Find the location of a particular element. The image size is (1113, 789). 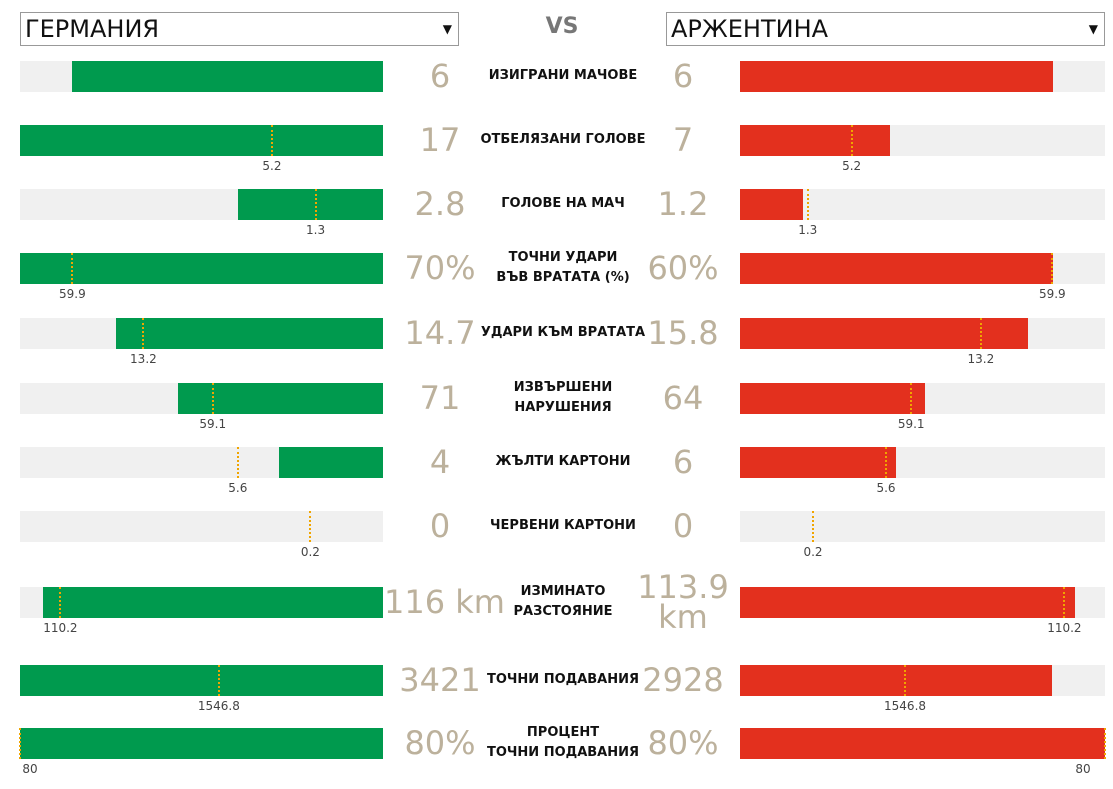

average-label: 13.2 is located at coordinates (981, 359).